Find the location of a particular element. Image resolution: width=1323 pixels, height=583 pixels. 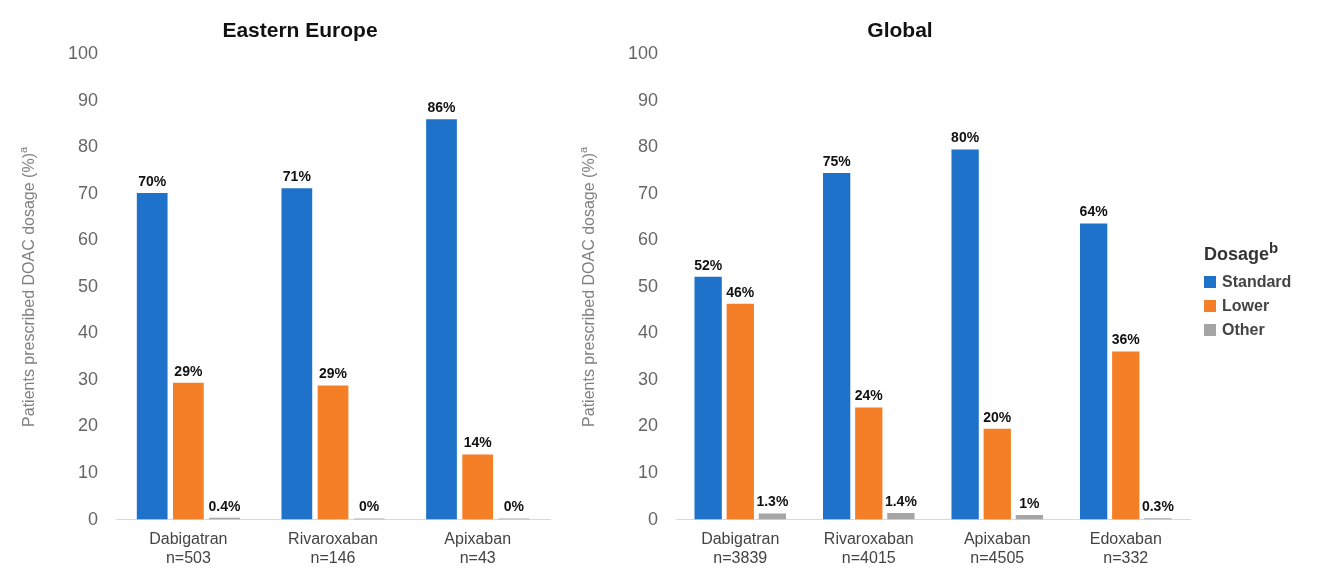

x-tick-label: Apixaban n=43 is located at coordinates (478, 547).